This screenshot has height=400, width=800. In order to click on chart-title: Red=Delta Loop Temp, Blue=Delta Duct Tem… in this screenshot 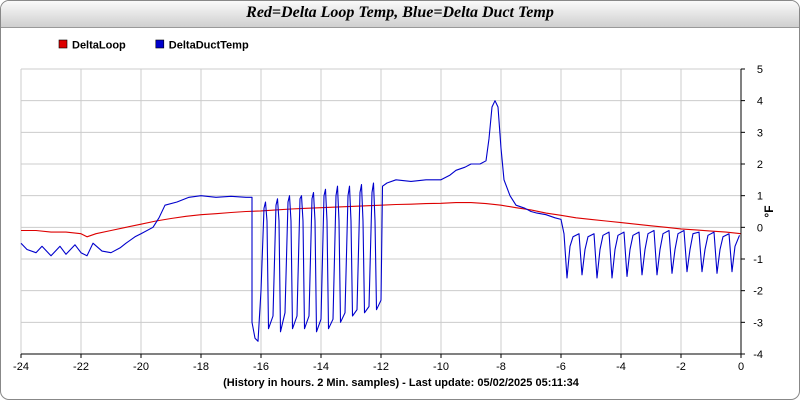, I will do `click(400, 12)`.